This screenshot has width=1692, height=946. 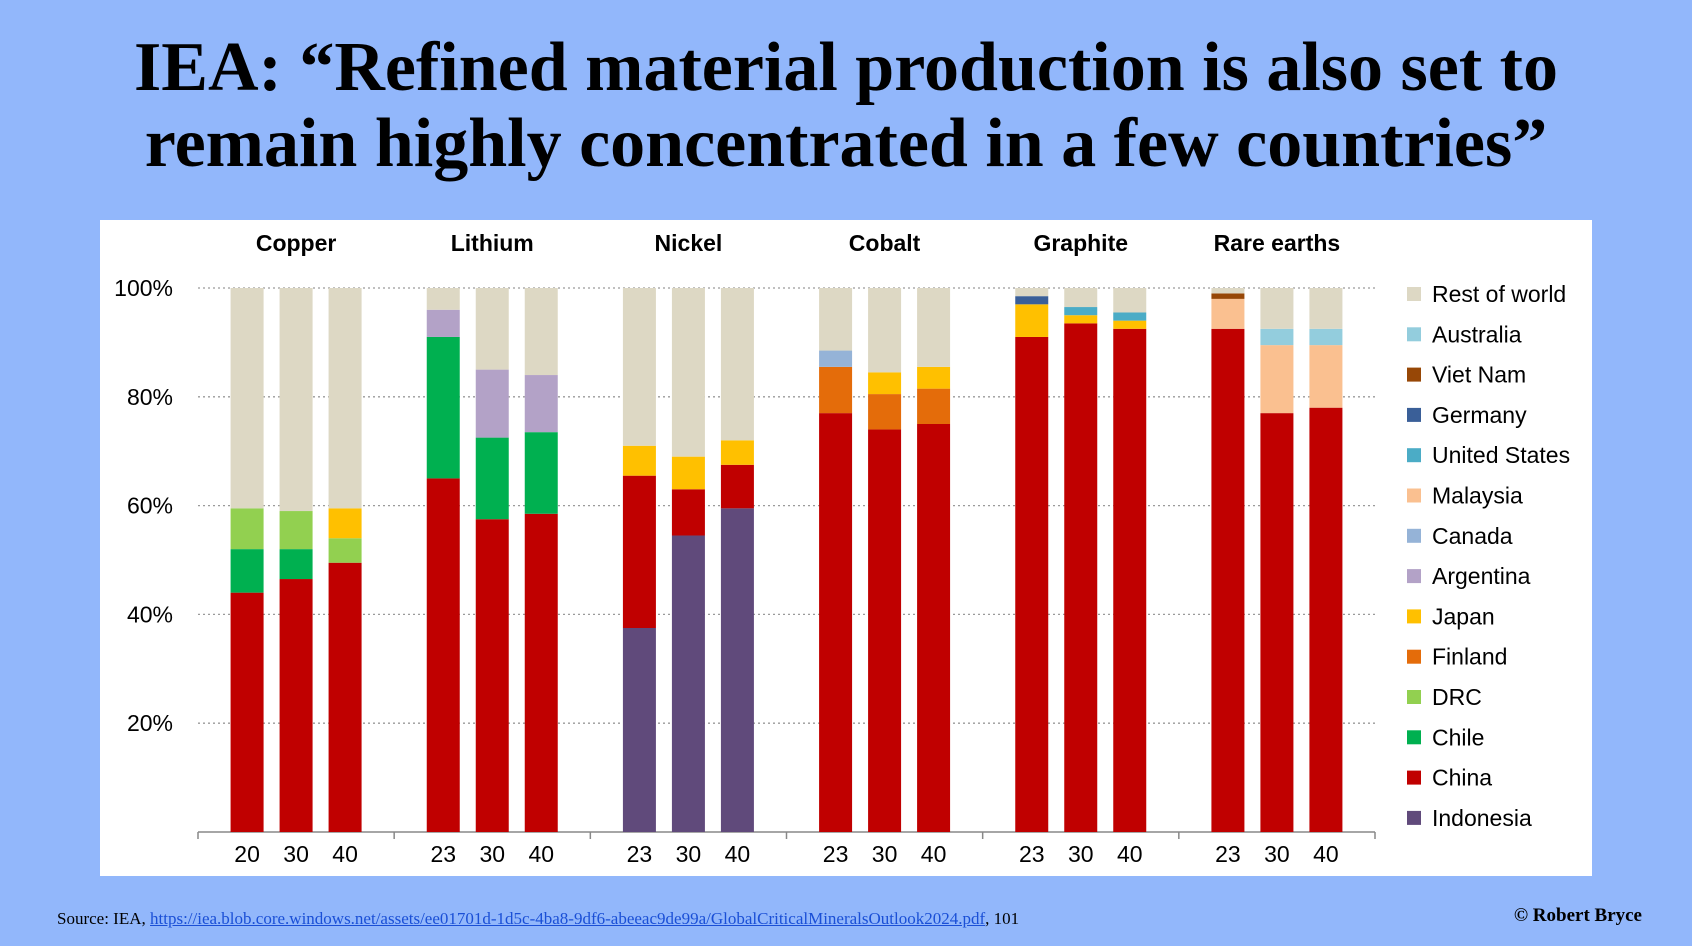 I want to click on group-title: Cobalt, so click(x=885, y=243).